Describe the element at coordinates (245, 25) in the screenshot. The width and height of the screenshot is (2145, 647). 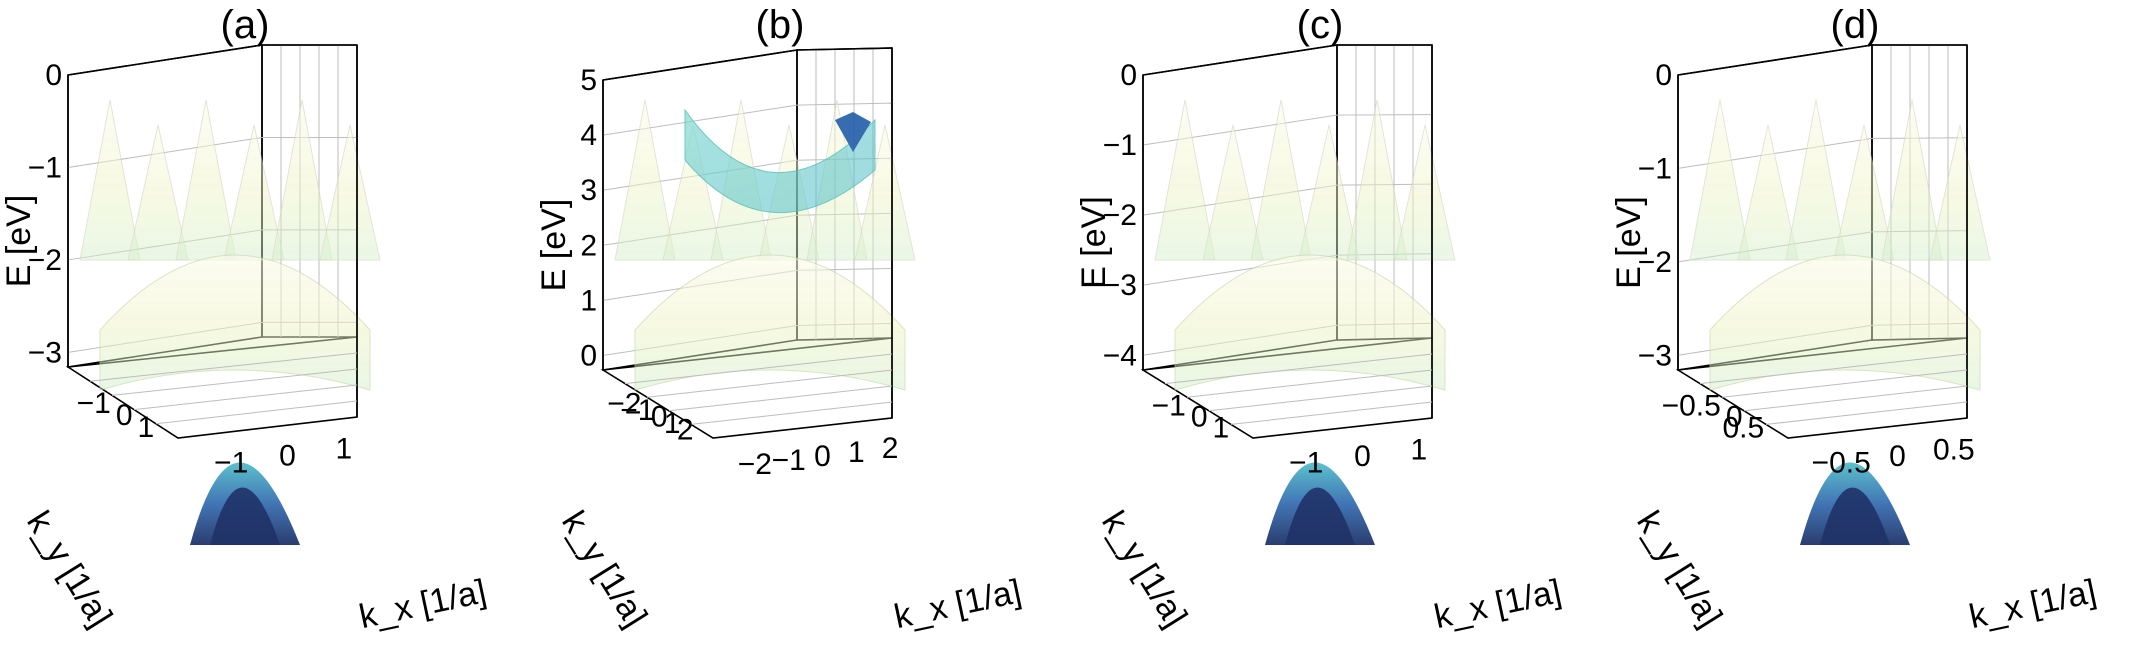
I see `panel-label: (a)` at that location.